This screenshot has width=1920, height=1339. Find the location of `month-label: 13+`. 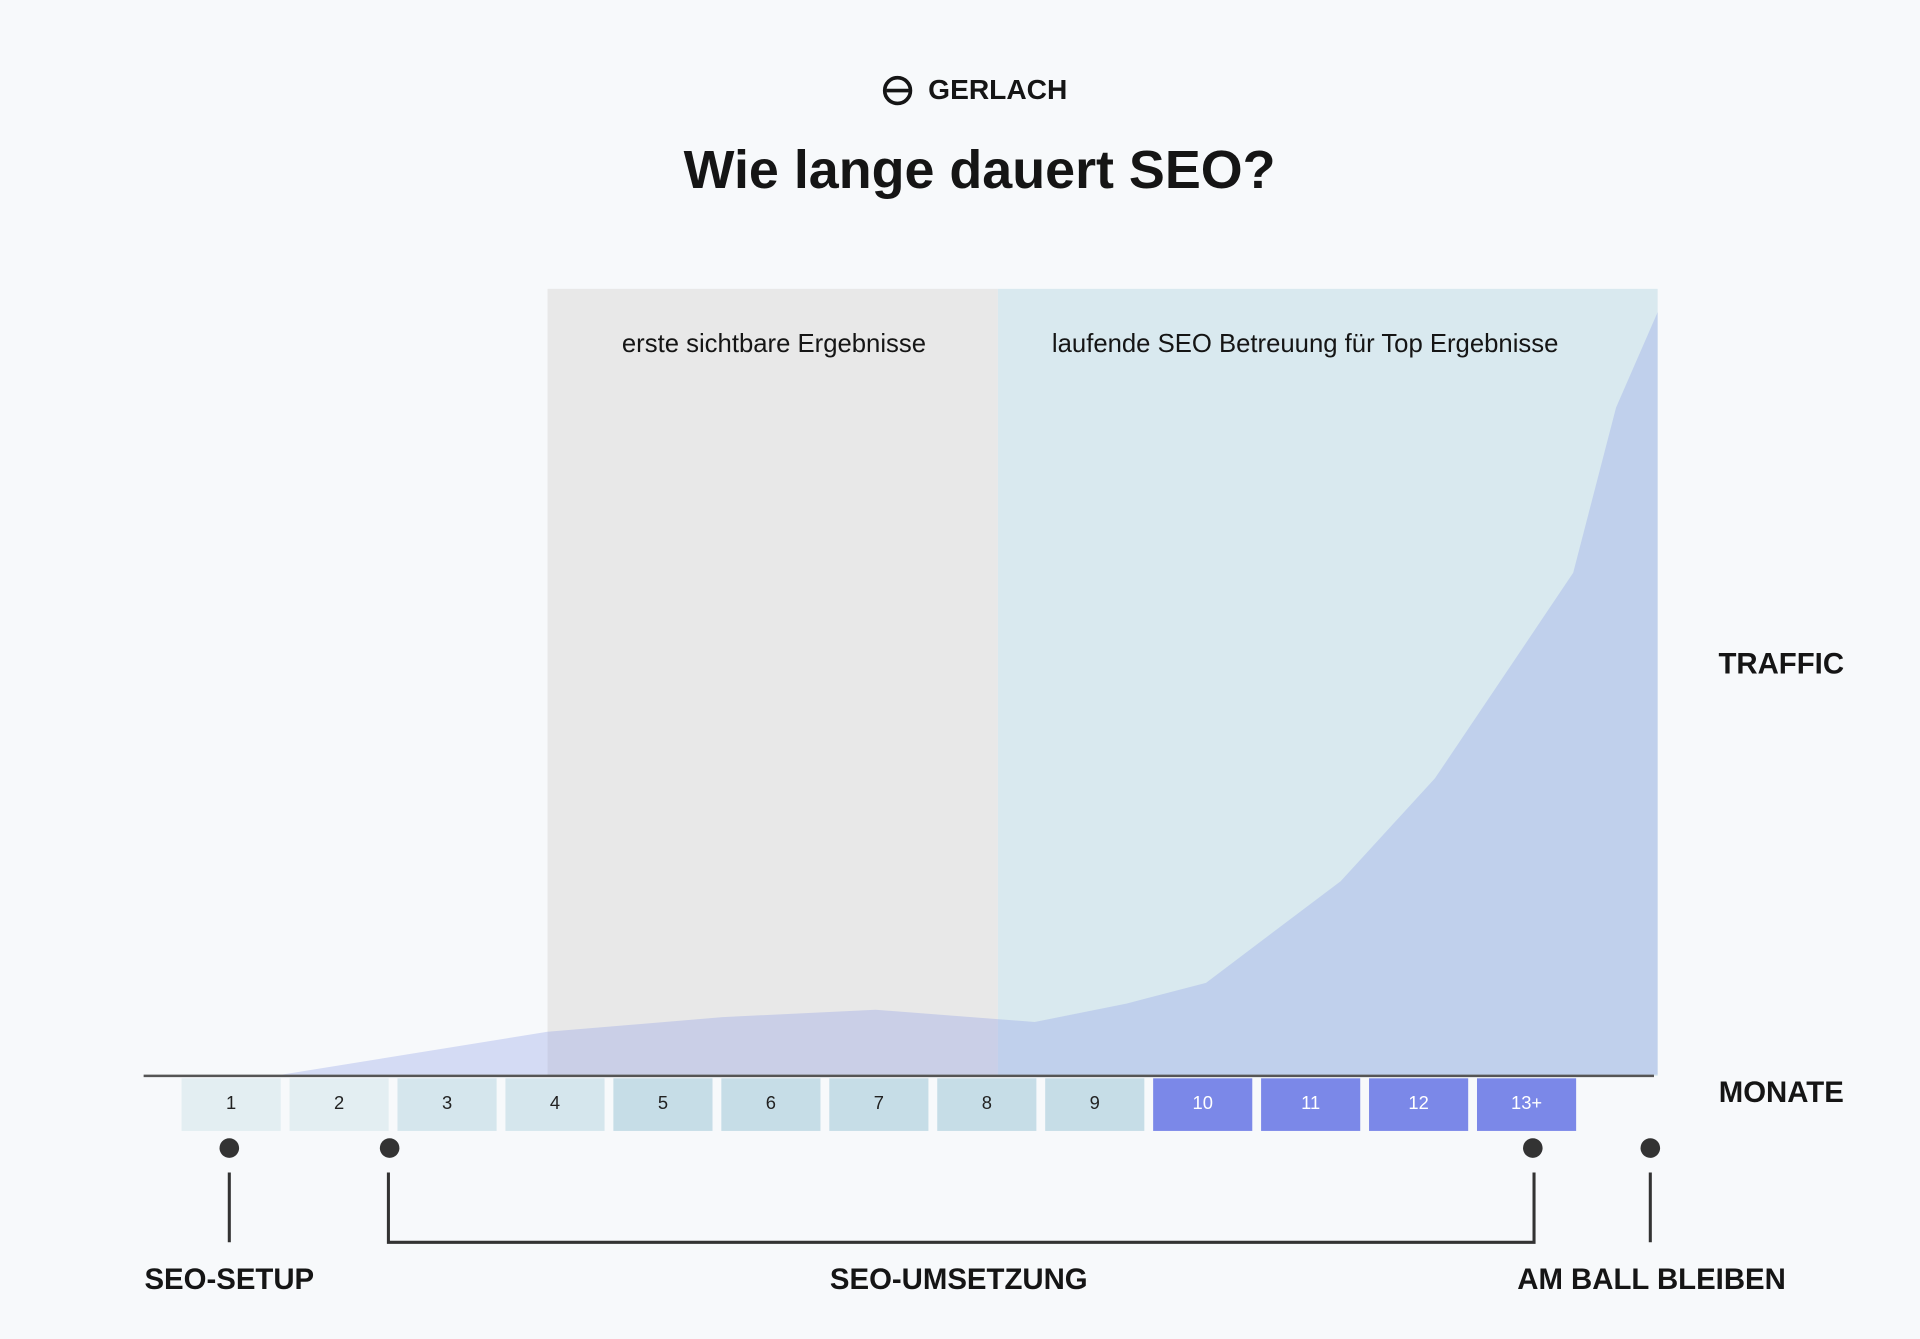

month-label: 13+ is located at coordinates (1526, 1102).